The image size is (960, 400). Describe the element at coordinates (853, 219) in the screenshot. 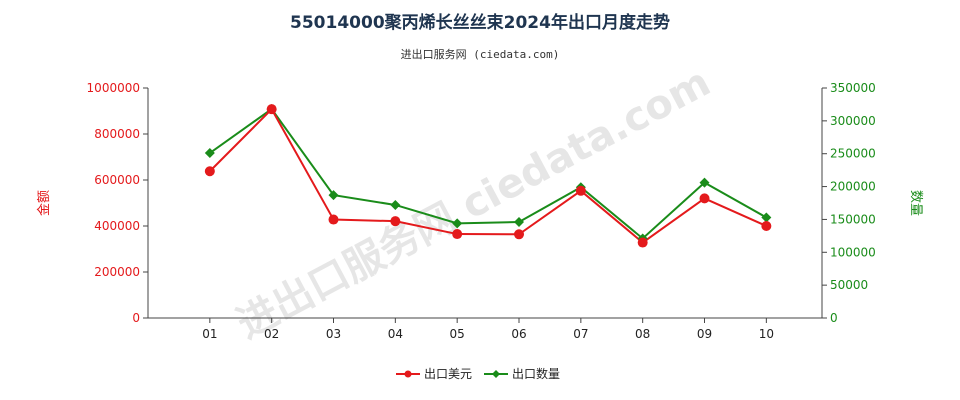

I see `right-tick-label: 150000` at that location.